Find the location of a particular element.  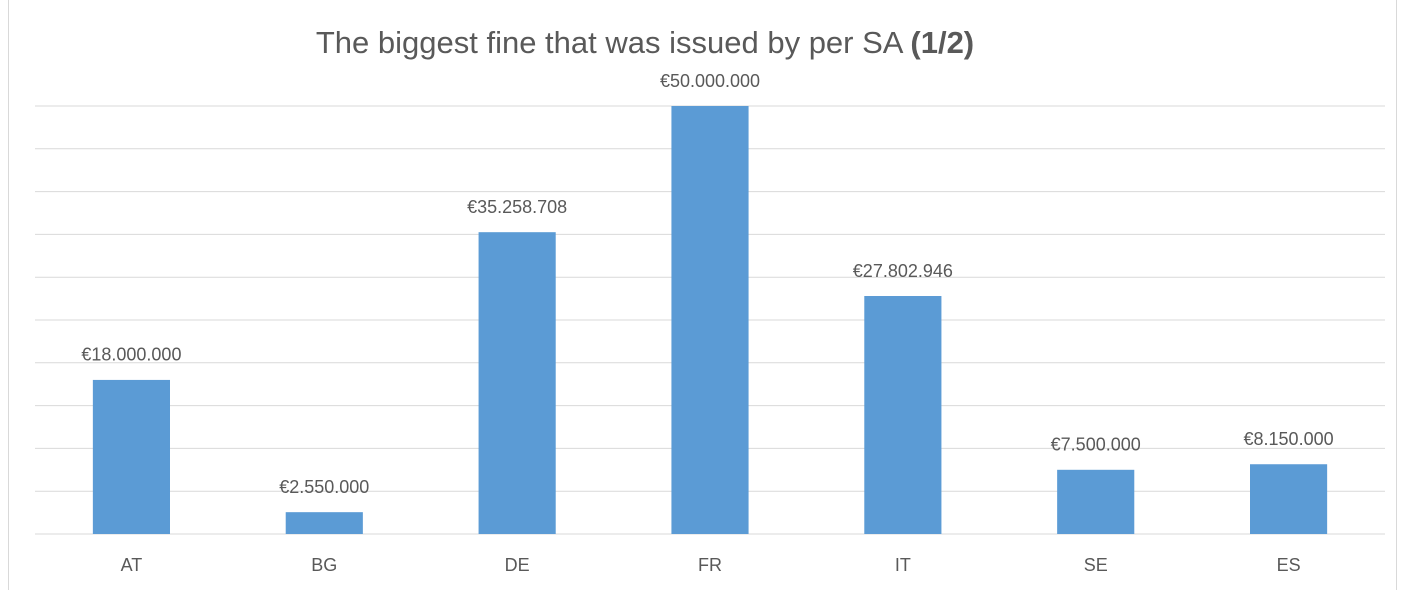

x-tick-label: ES is located at coordinates (1289, 565).